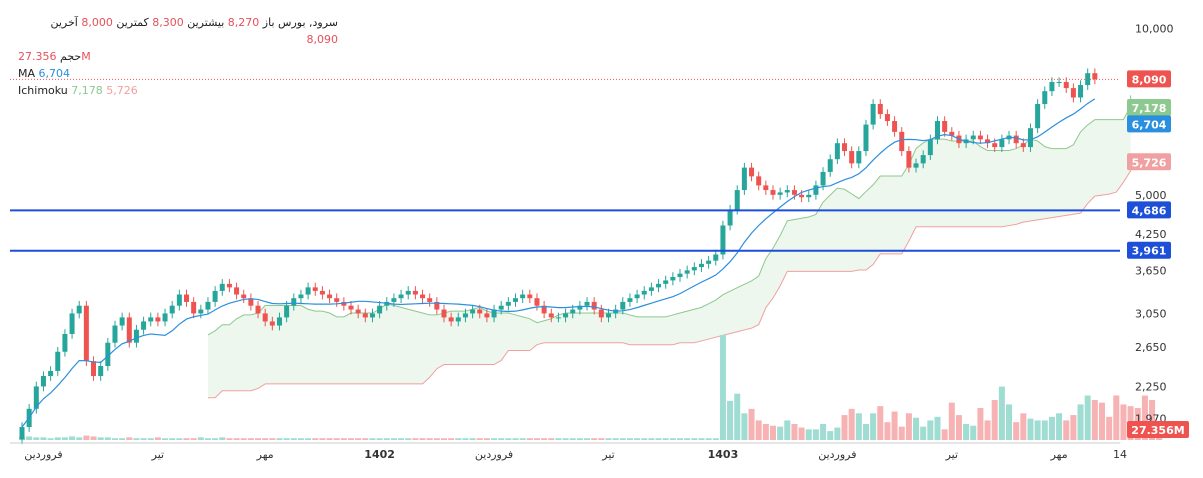 The width and height of the screenshot is (1203, 478). Describe the element at coordinates (1149, 79) in the screenshot. I see `price-tag-text: 8,090` at that location.